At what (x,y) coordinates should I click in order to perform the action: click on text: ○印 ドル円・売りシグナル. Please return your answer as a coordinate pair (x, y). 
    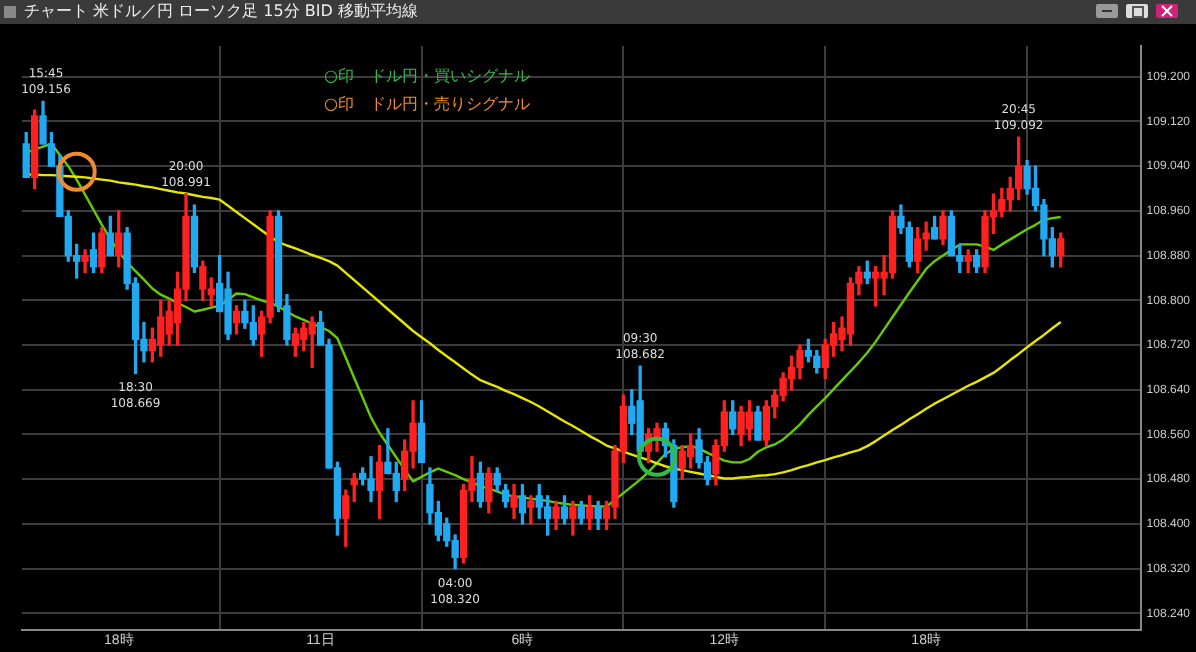
    Looking at the image, I should click on (427, 104).